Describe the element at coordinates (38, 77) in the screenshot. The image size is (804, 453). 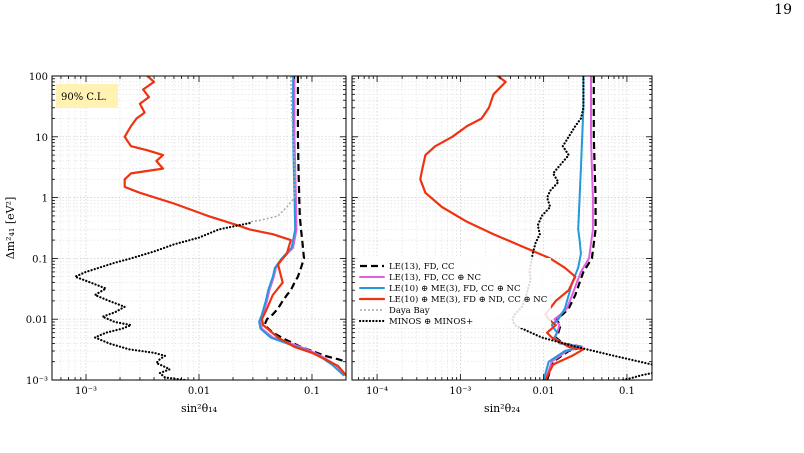
I see `left-y-tick-label: 100` at that location.